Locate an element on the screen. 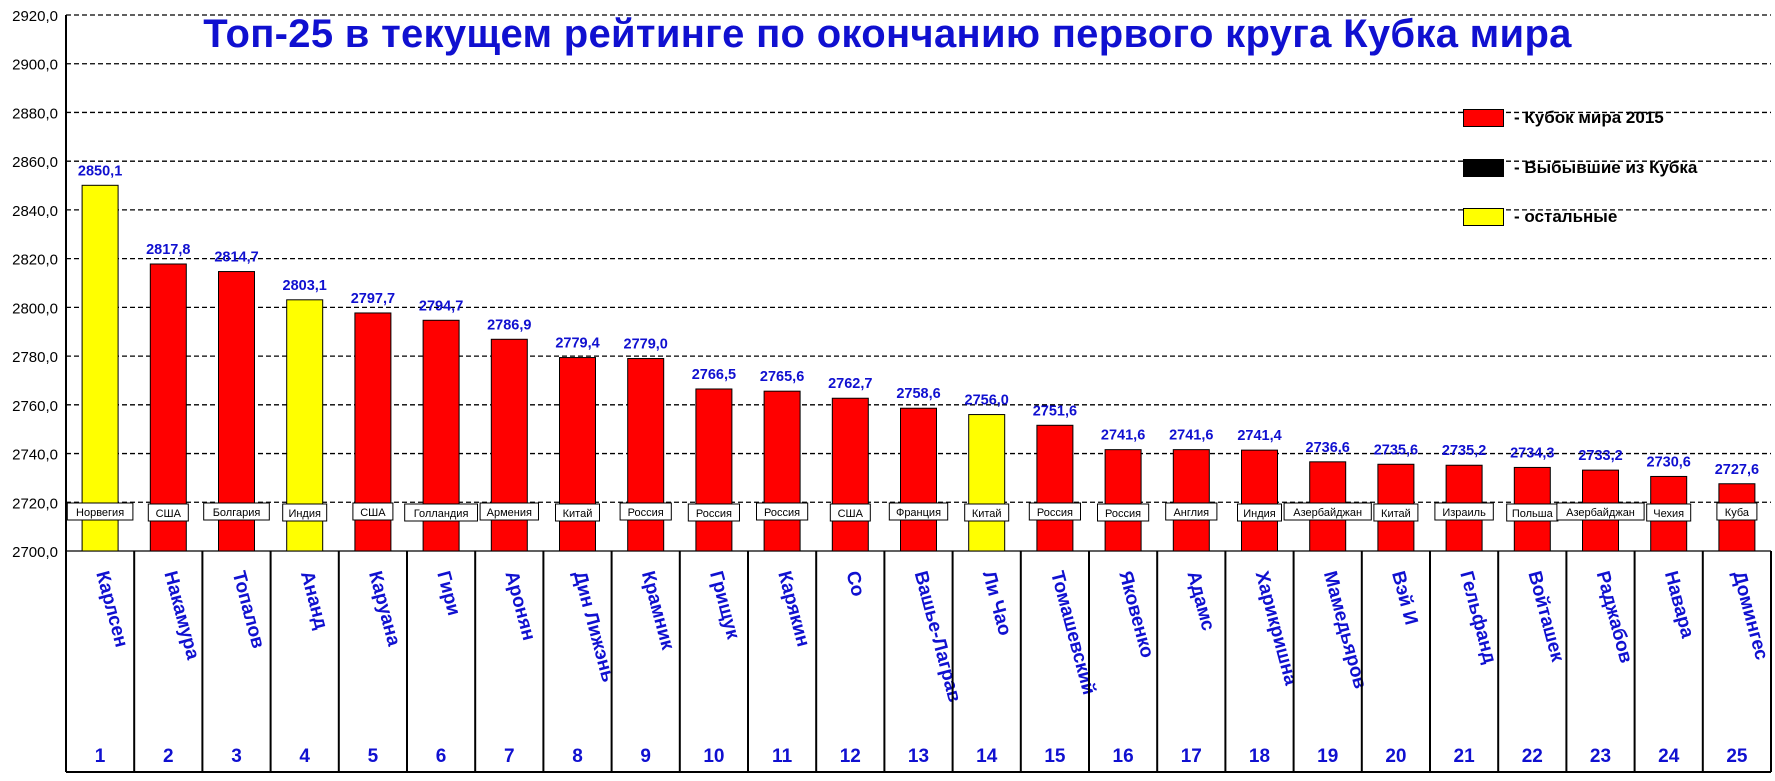 The height and width of the screenshot is (781, 1775). player-name: Ананд is located at coordinates (314, 600).